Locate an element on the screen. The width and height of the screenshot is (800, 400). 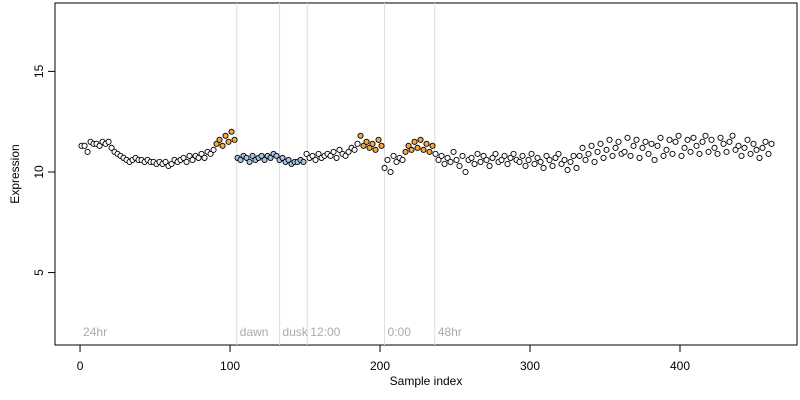
annotation: 0:00 is located at coordinates (400, 332).